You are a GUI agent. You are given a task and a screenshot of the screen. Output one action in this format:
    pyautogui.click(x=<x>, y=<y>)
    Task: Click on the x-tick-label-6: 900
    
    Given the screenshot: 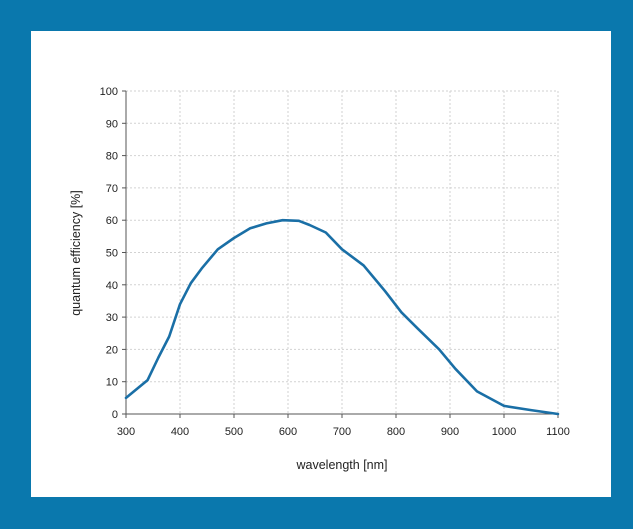 What is the action you would take?
    pyautogui.click(x=450, y=432)
    